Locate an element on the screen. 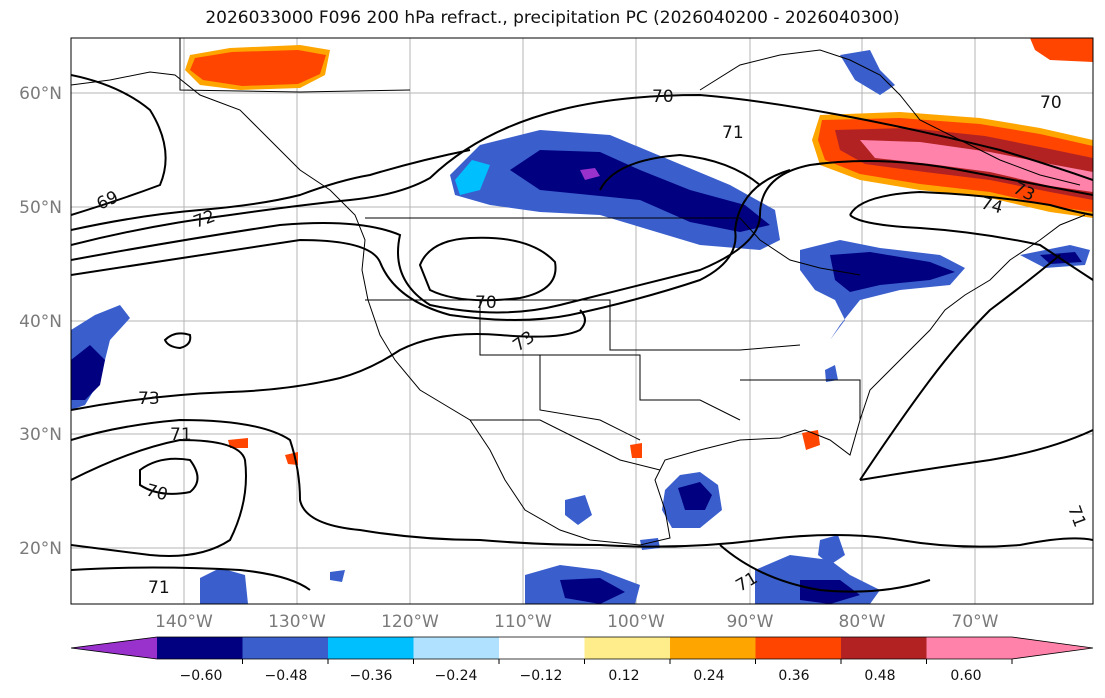 This screenshot has height=698, width=1105. colorbar-tick: −0.36 is located at coordinates (371, 676).